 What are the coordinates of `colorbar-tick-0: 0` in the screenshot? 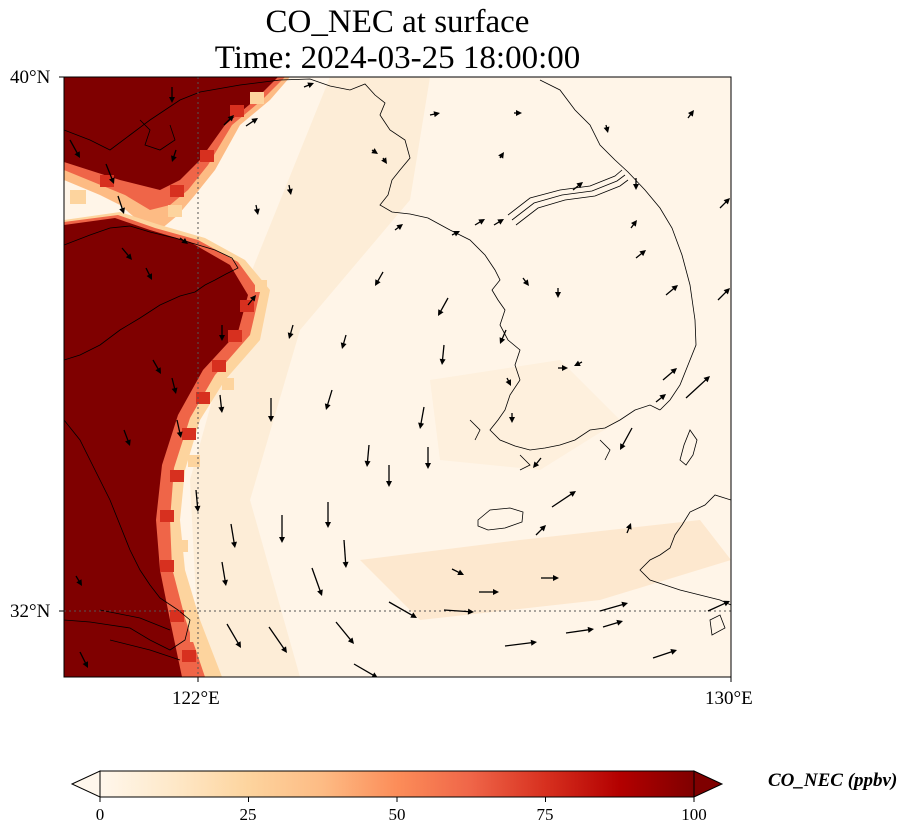 It's located at (100, 814).